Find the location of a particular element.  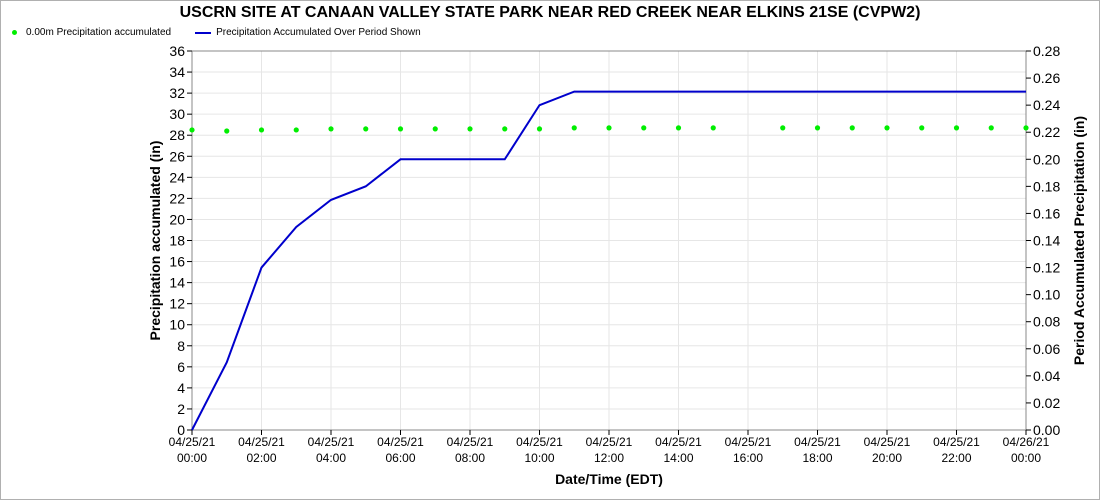

right-axis-tick-label: 0.06 is located at coordinates (1046, 349).